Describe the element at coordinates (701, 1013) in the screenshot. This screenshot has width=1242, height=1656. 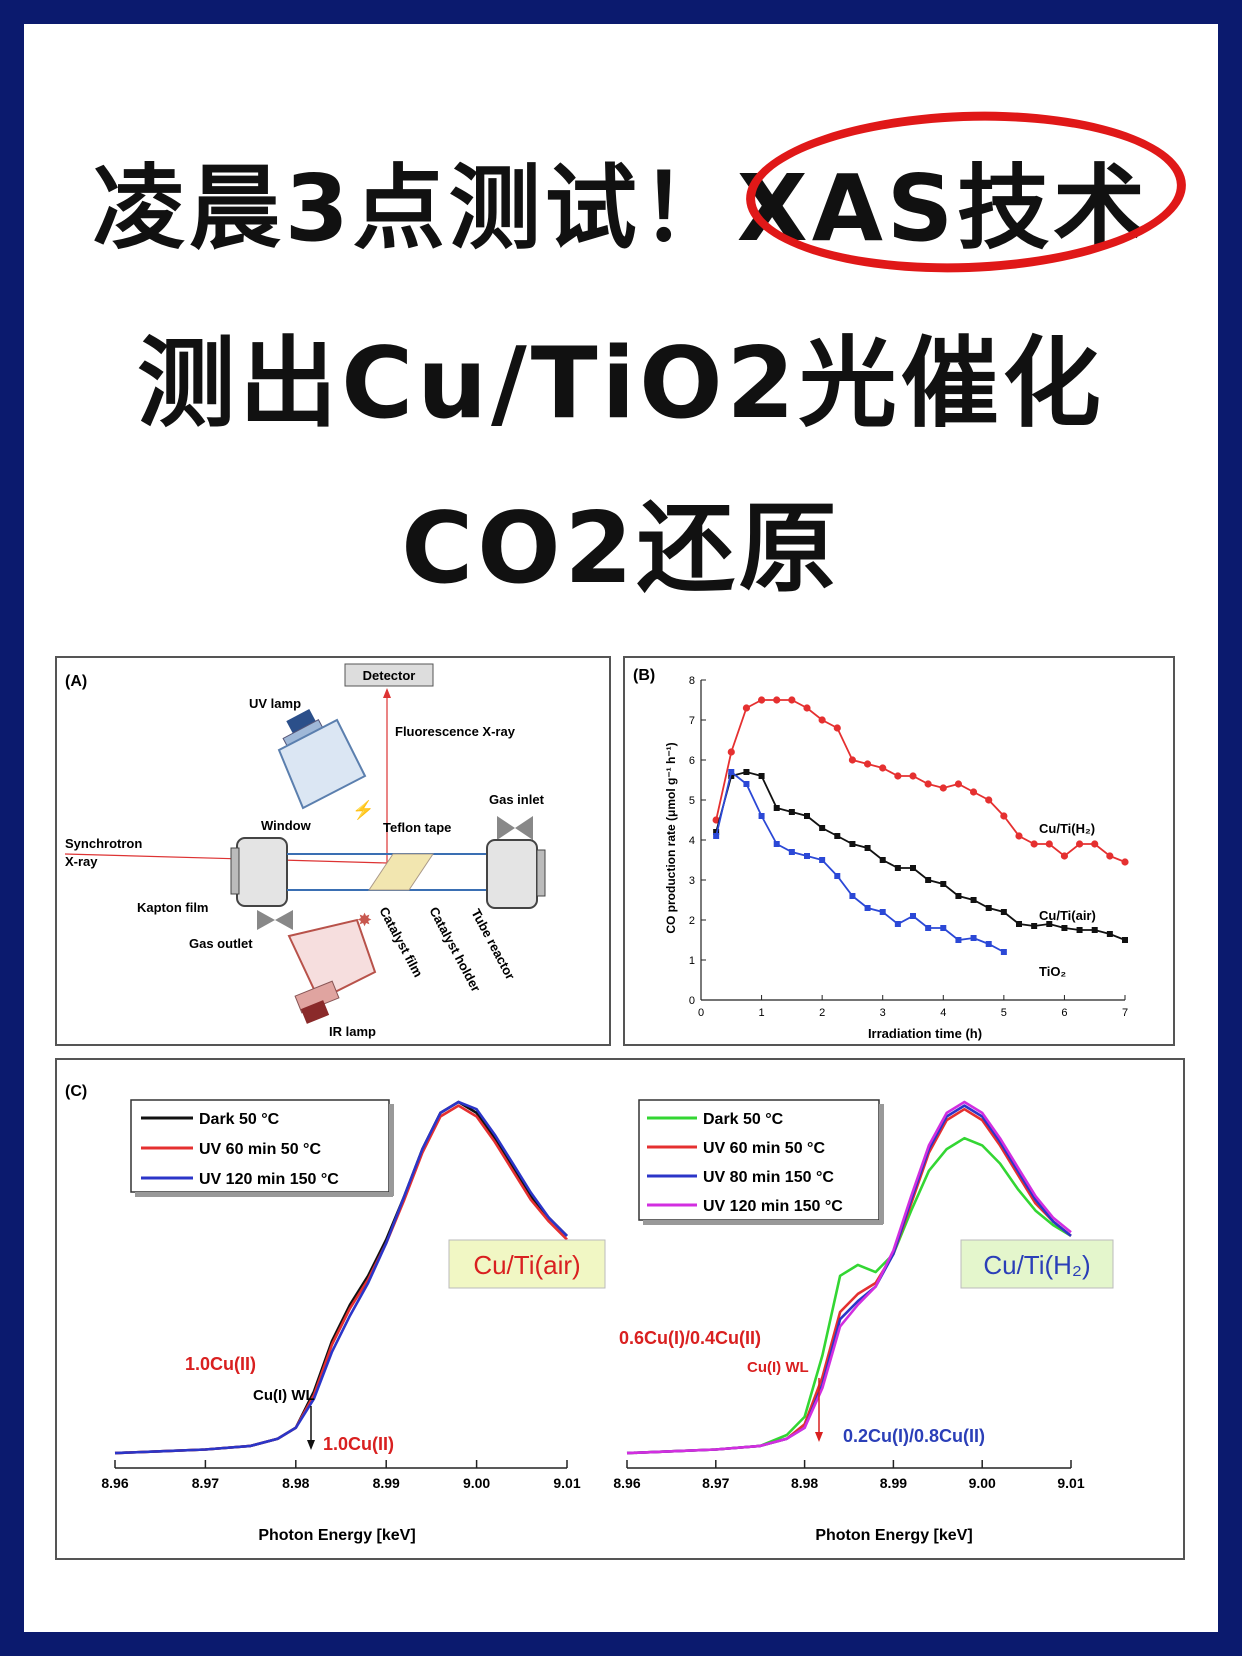
I see `x-tick-label: 0` at that location.